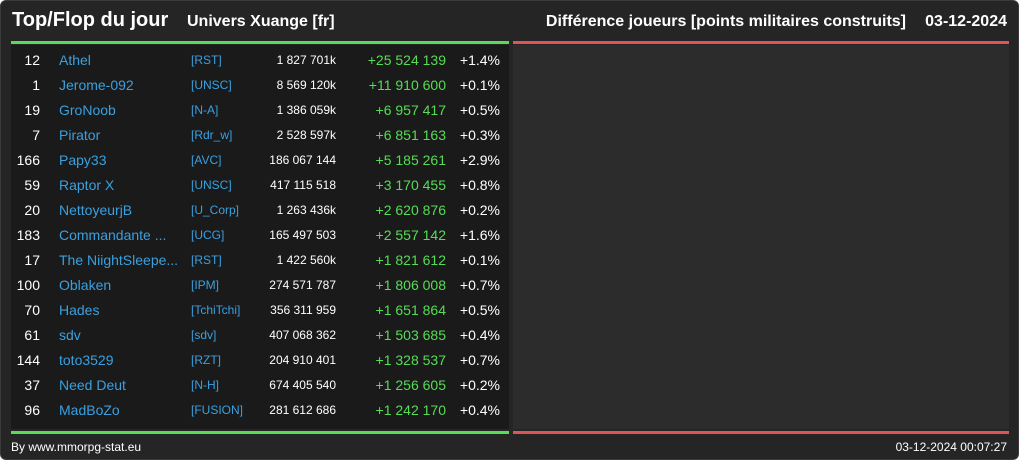 The width and height of the screenshot is (1019, 460). What do you see at coordinates (205, 385) in the screenshot?
I see `alliance-link: [N-H]` at bounding box center [205, 385].